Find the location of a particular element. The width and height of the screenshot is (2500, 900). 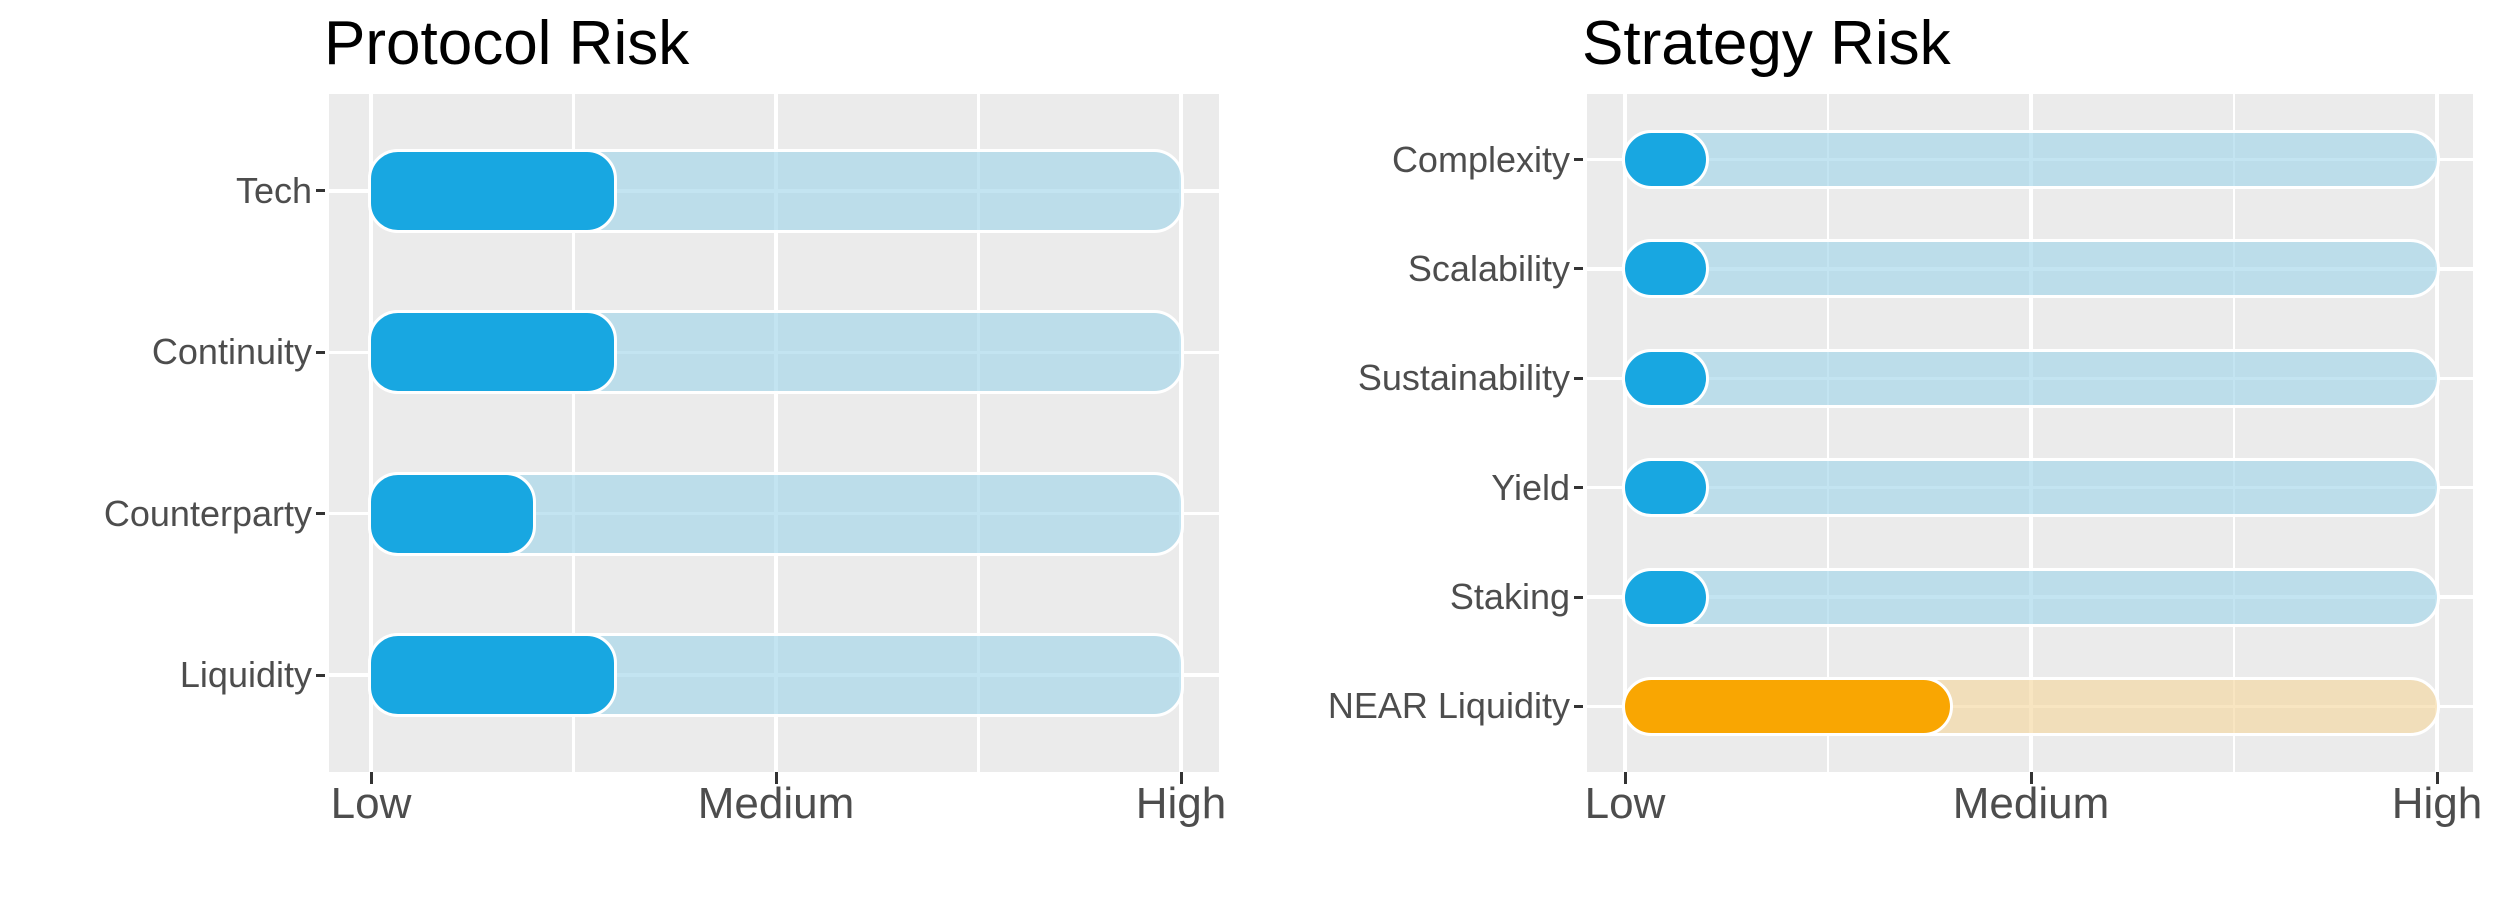

category-label: Scalability is located at coordinates (1488, 268).